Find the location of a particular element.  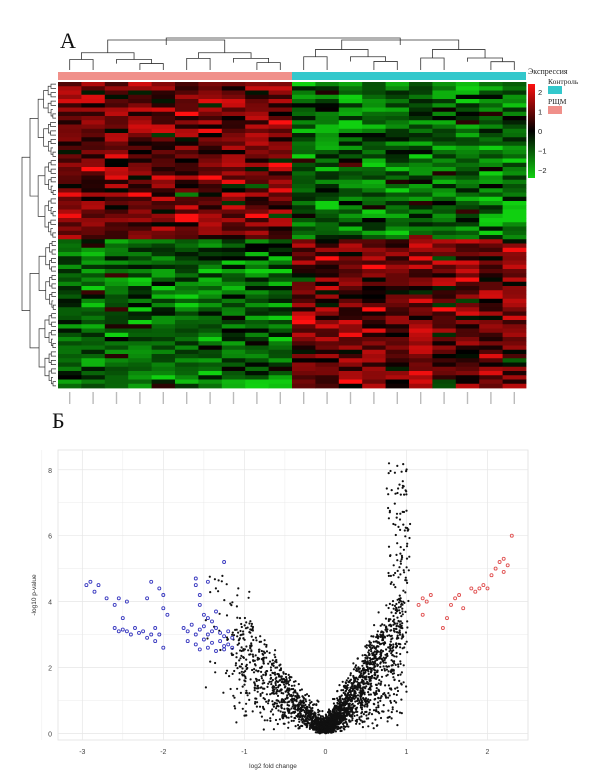

color-scale-tick: 0 is located at coordinates (540, 131).